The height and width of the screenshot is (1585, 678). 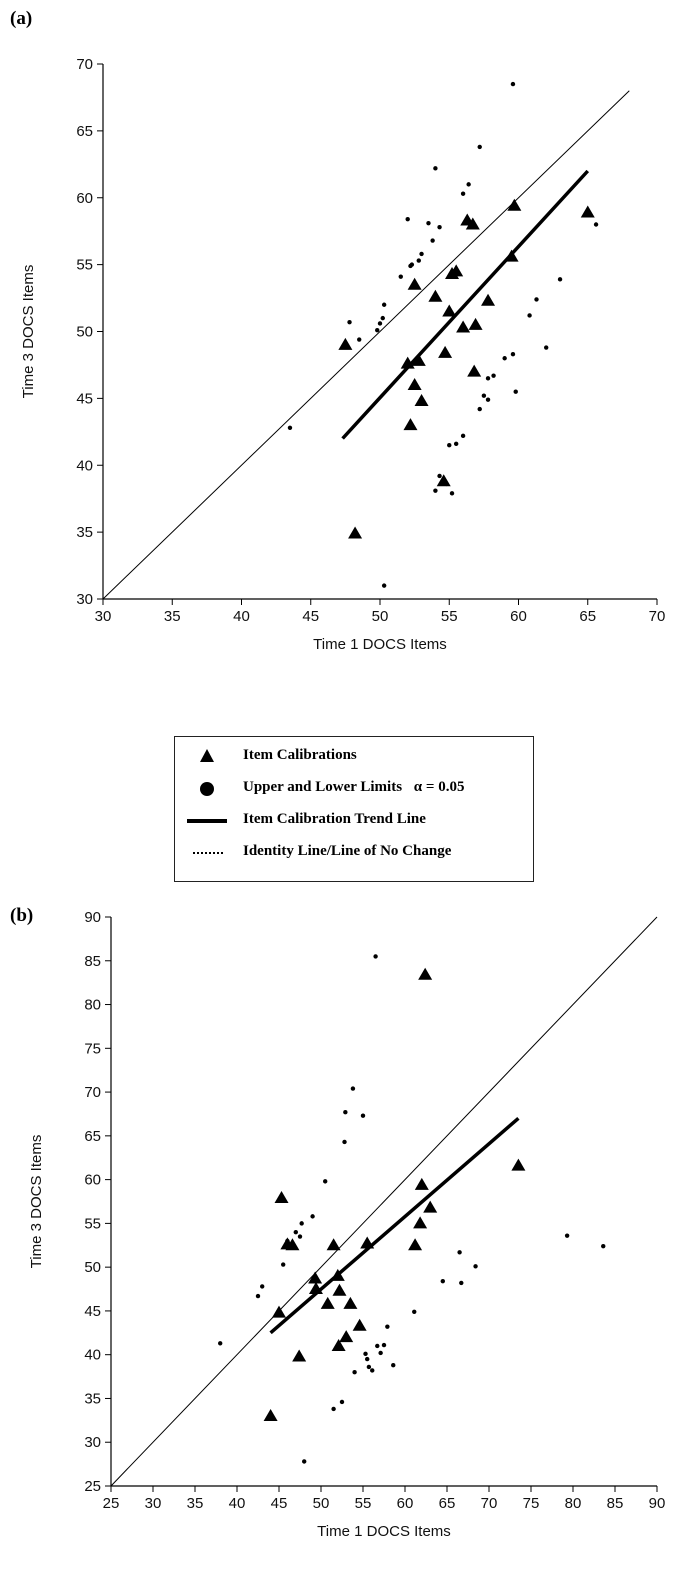 I want to click on y-tick-label: 80, so click(x=92, y=1005).